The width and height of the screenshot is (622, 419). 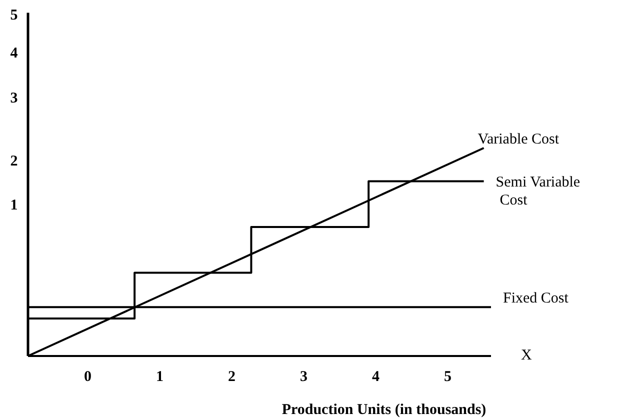 What do you see at coordinates (14, 15) in the screenshot?
I see `text: 5` at bounding box center [14, 15].